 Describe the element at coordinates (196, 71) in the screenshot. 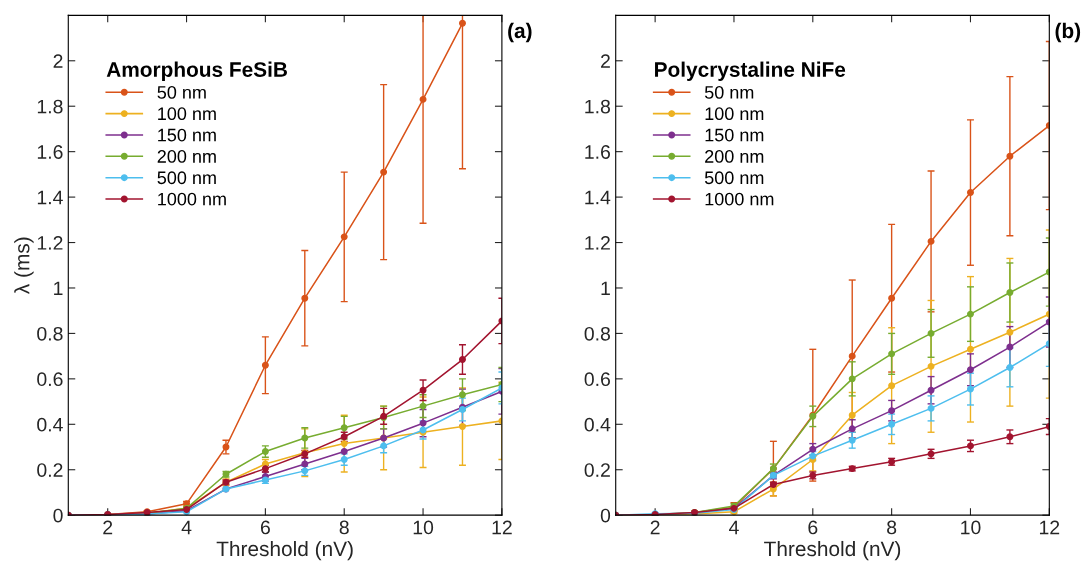

I see `legend-title: Amorphous FeSiB` at that location.